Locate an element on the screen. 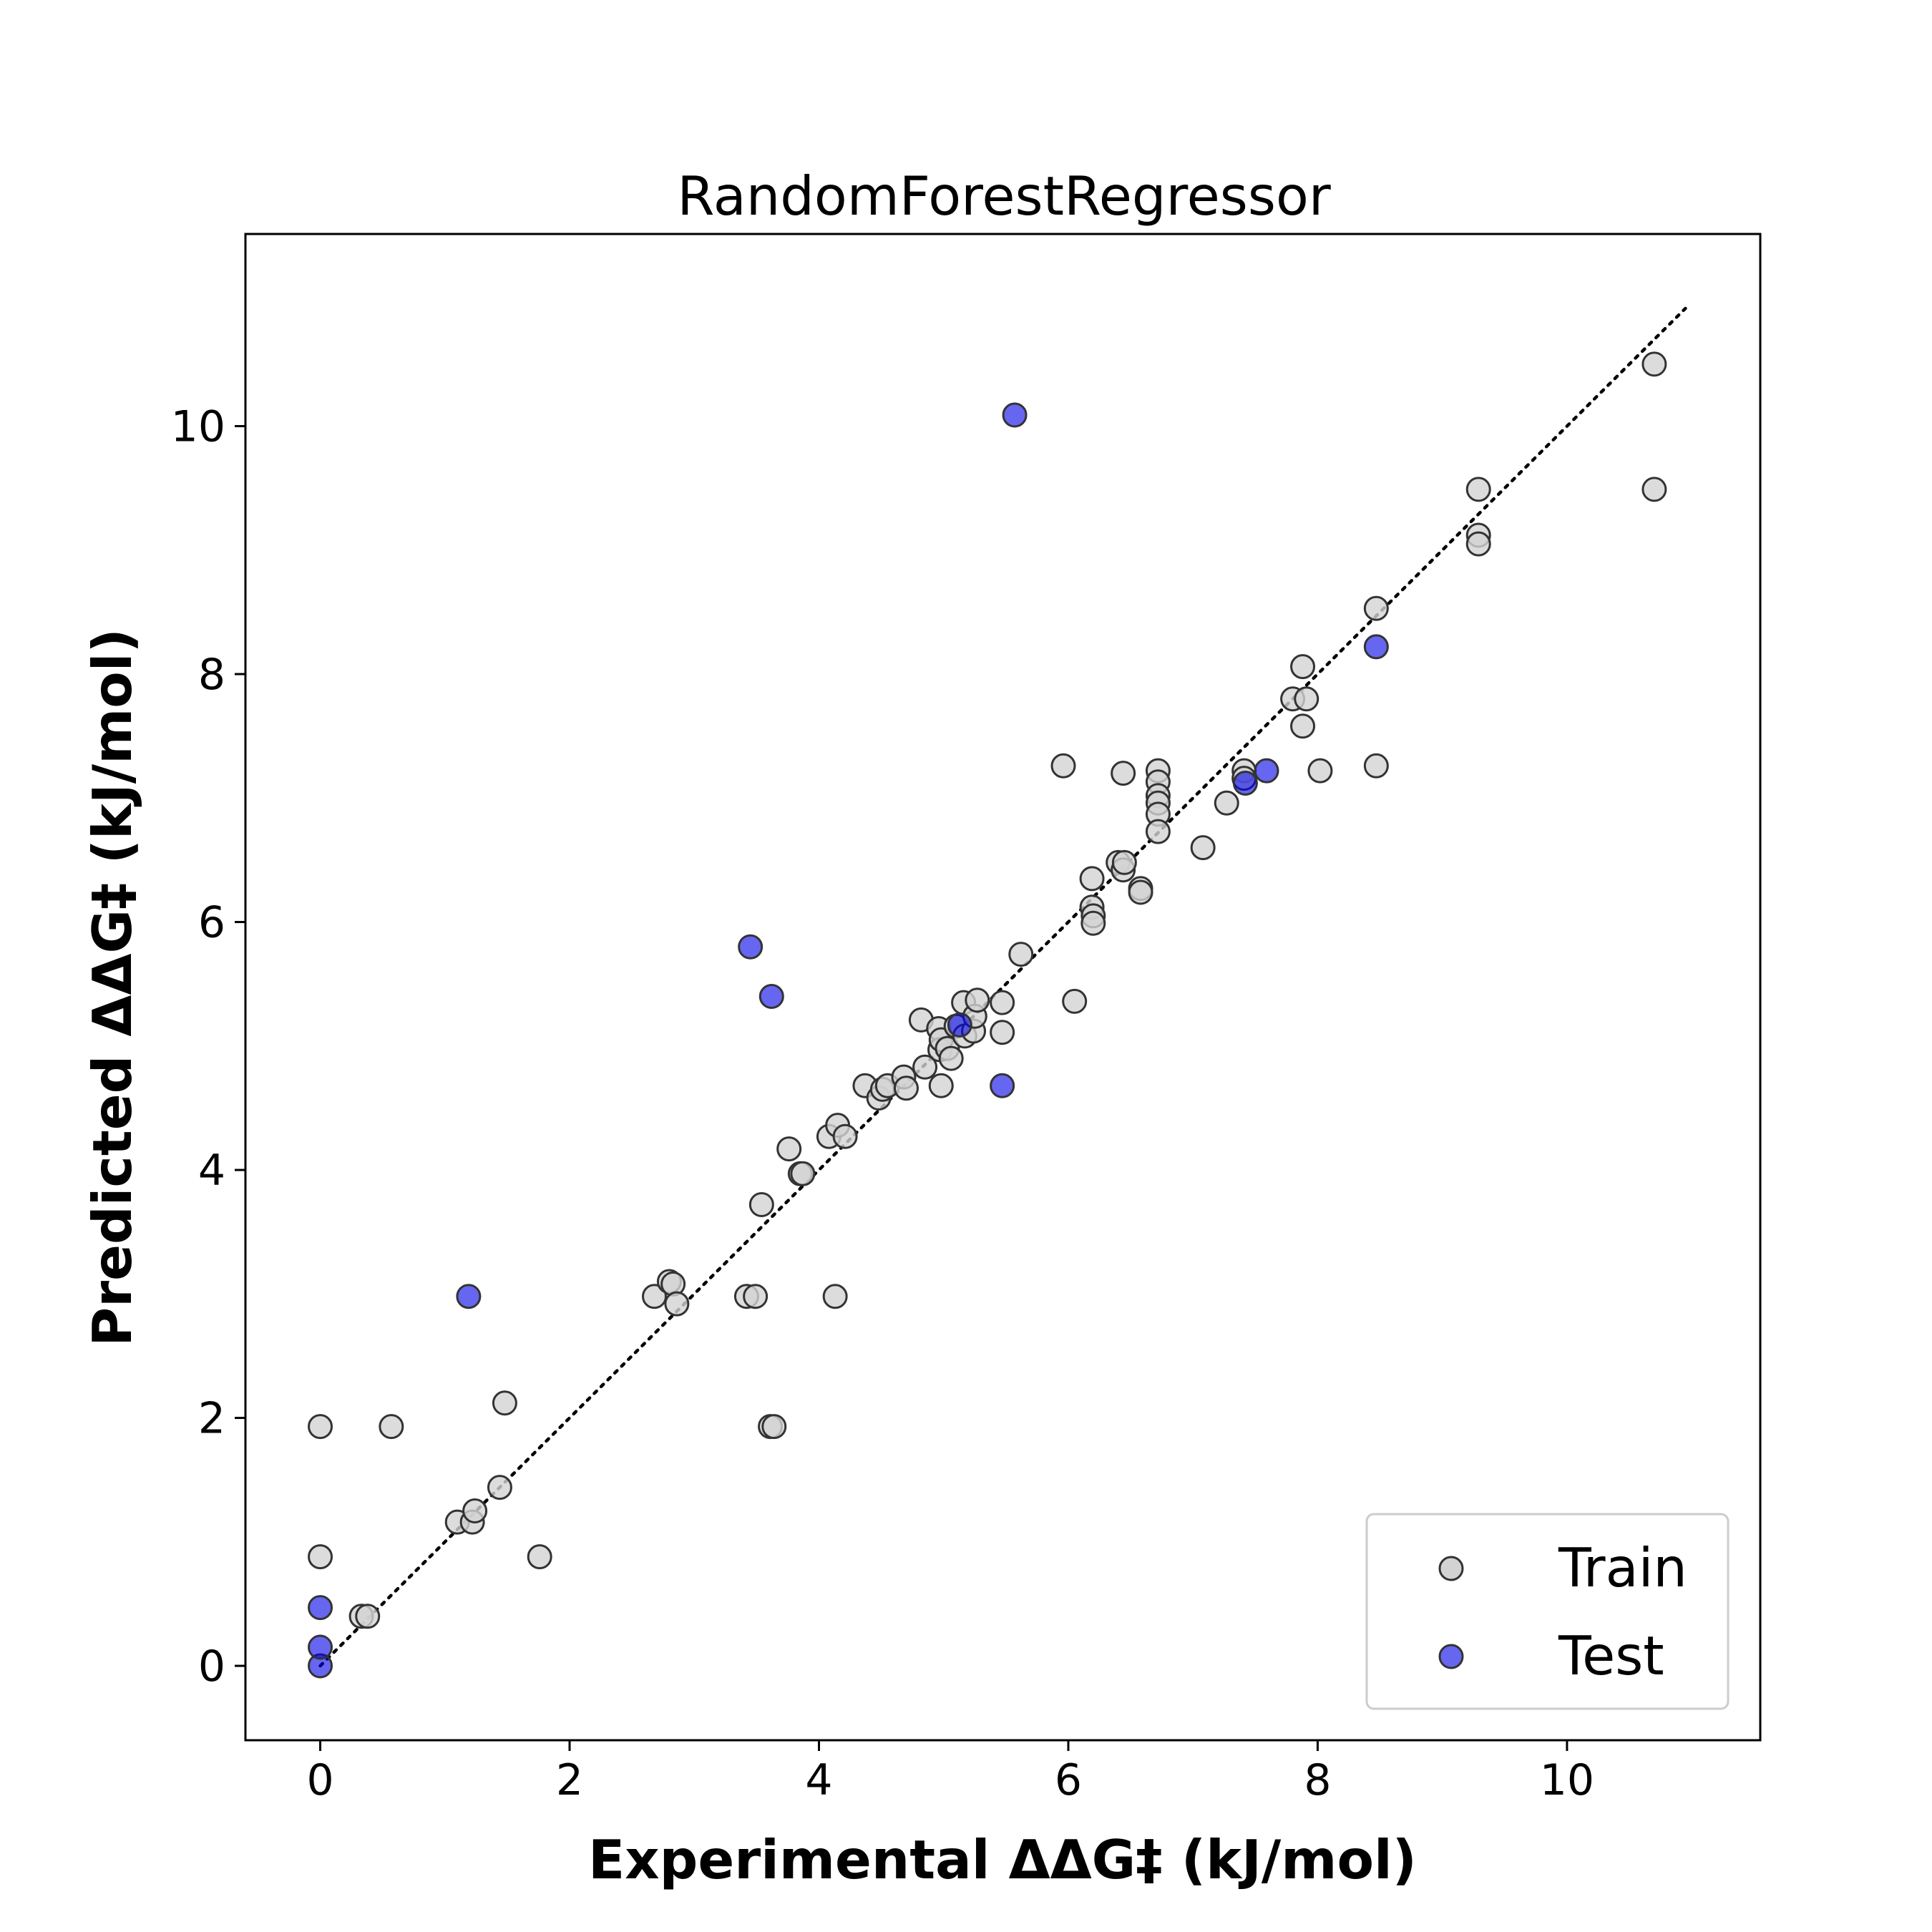 The image size is (1932, 1932). y-axis-label: Predicted ΔΔG‡ (kJ/mol) is located at coordinates (112, 987).